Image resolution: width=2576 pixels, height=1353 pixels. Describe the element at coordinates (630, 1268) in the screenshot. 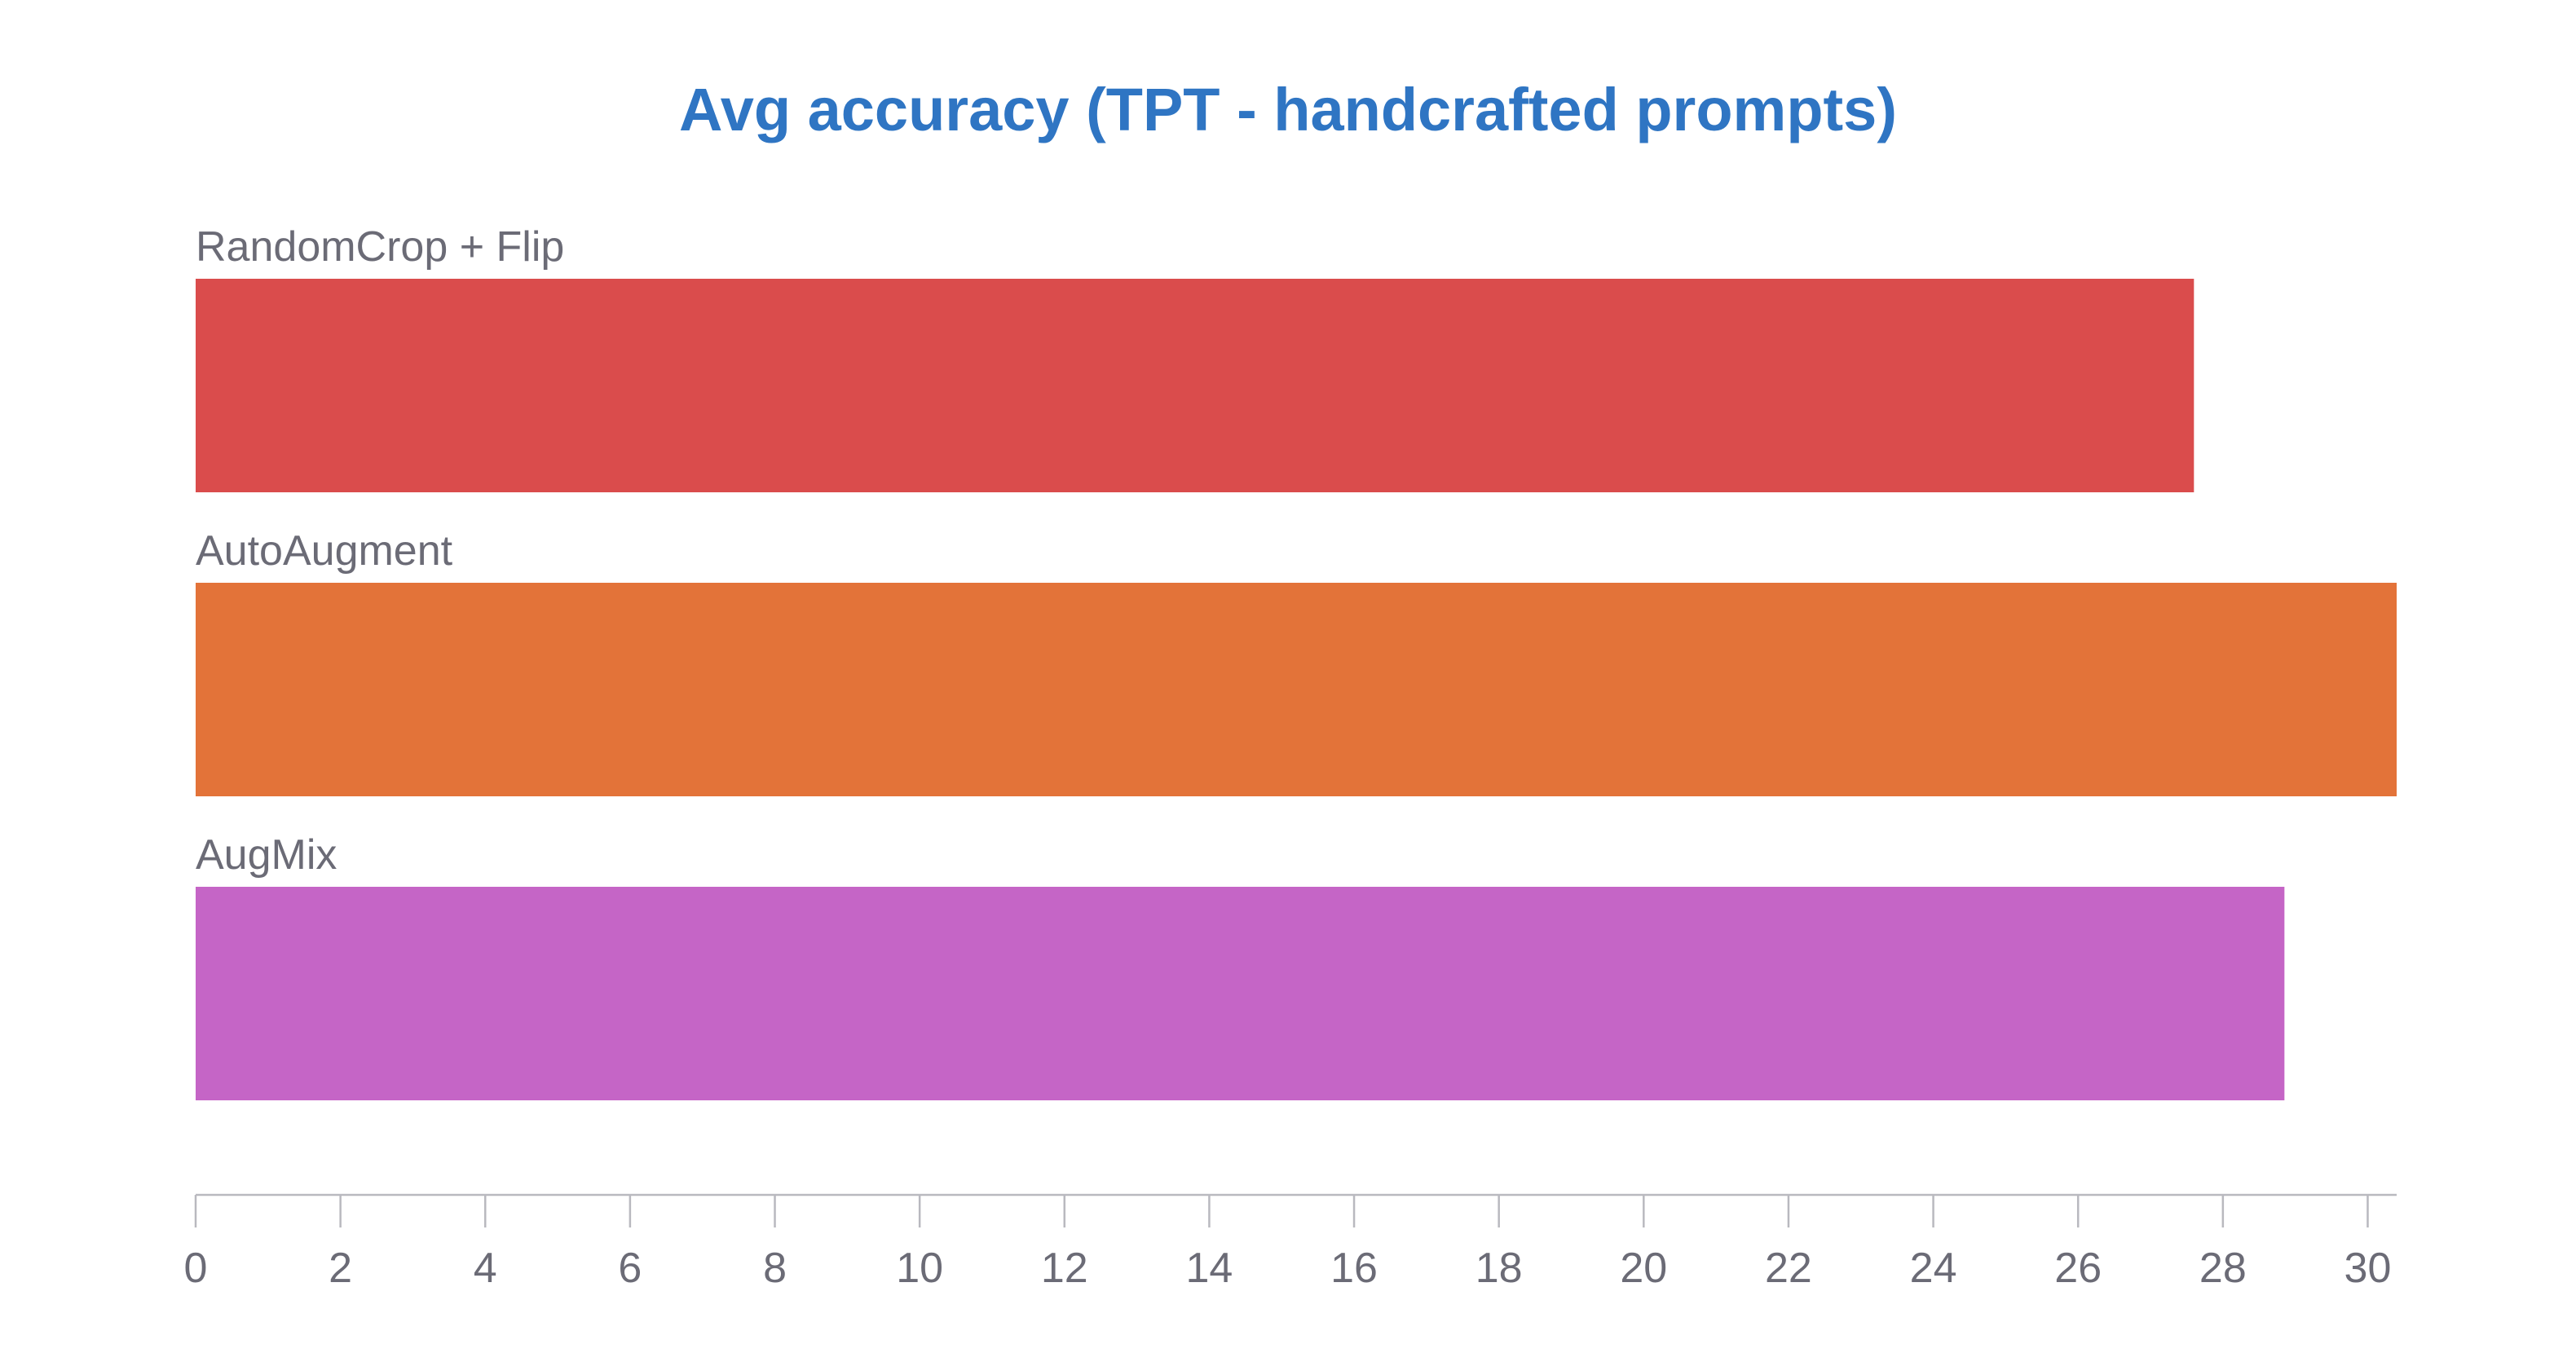

I see `x-tick-label: 6` at that location.